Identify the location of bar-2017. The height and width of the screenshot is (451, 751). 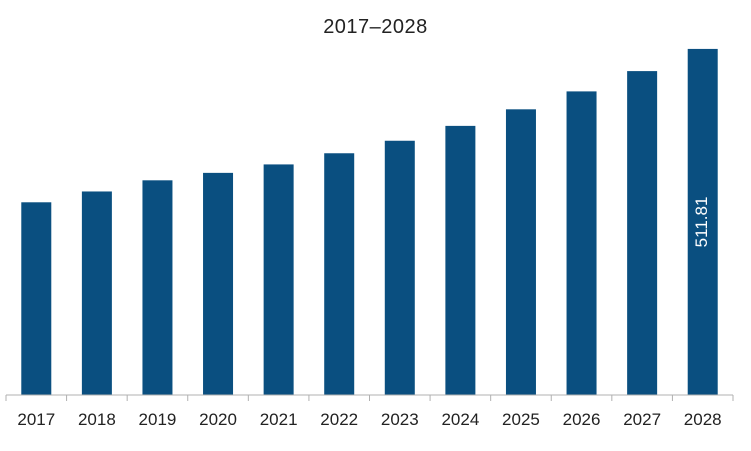
(36, 298).